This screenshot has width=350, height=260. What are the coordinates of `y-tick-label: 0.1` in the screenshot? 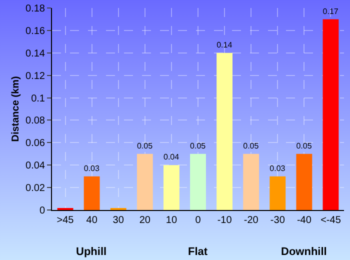 It's located at (38, 98).